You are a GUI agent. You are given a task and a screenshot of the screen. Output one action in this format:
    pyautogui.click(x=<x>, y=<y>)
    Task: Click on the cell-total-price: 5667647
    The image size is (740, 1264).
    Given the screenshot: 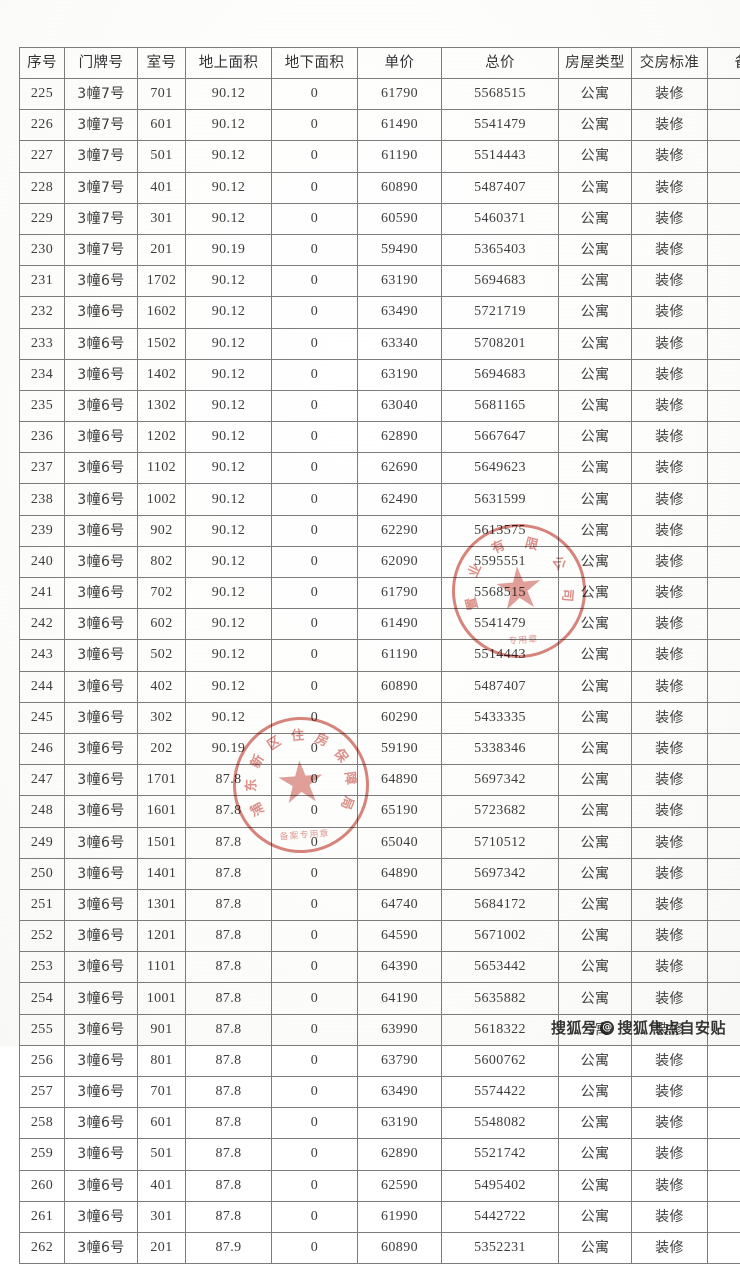 What is the action you would take?
    pyautogui.click(x=500, y=437)
    